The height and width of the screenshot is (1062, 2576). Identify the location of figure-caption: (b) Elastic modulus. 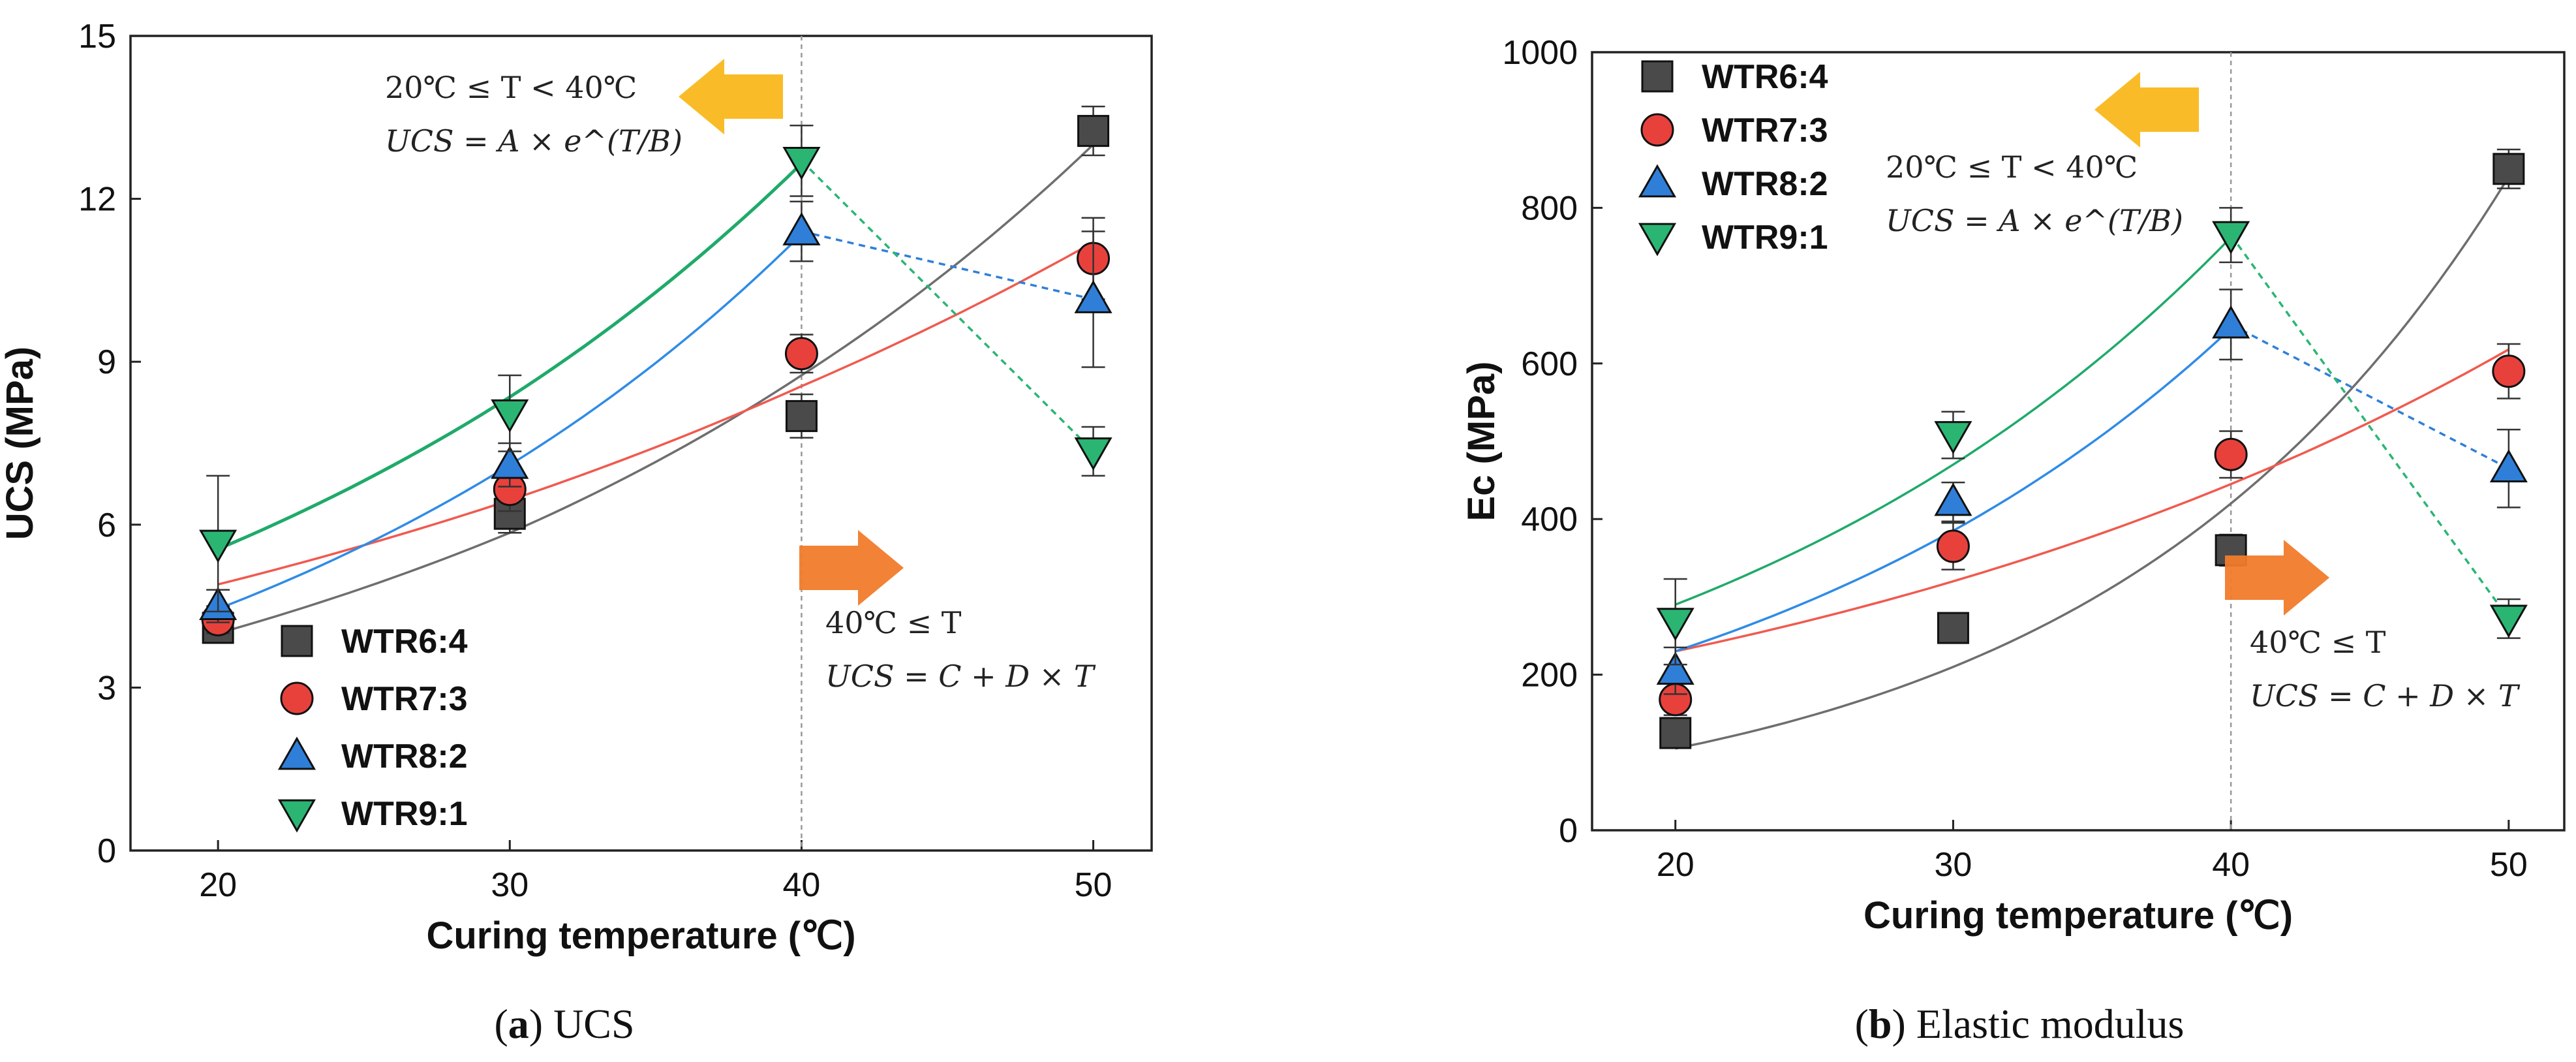
(2020, 1024).